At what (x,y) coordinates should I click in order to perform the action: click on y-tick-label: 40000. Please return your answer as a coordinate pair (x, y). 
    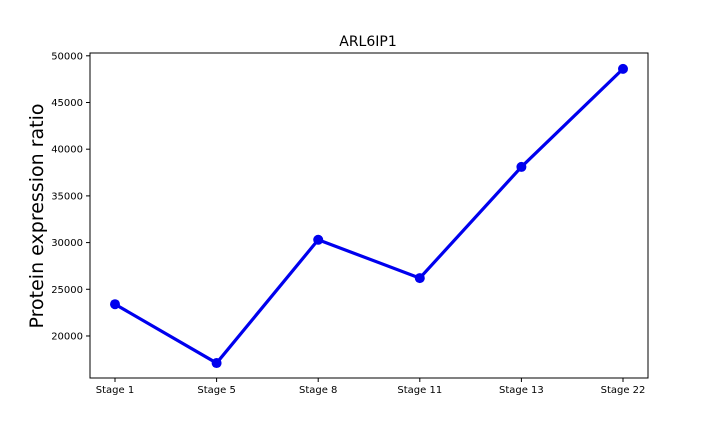
    Looking at the image, I should click on (67, 150).